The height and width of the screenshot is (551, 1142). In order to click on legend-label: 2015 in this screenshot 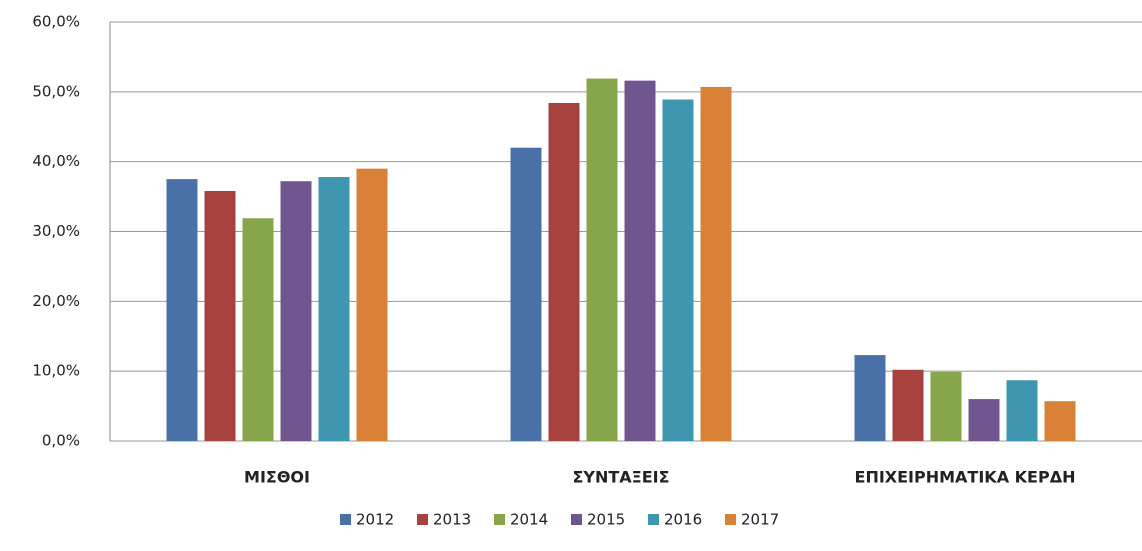, I will do `click(606, 520)`.